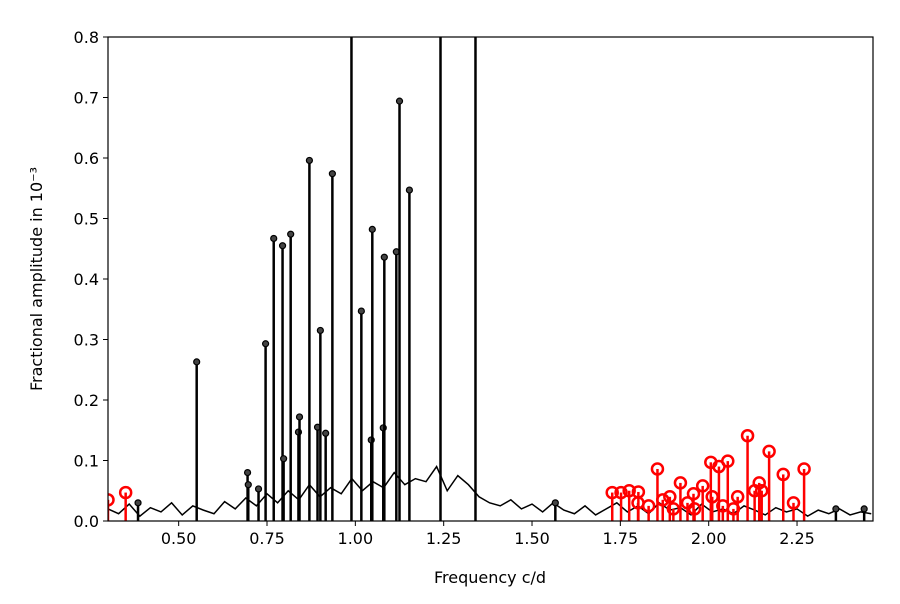 This screenshot has width=900, height=604. What do you see at coordinates (179, 538) in the screenshot?
I see `x-tick-label: 0.50` at bounding box center [179, 538].